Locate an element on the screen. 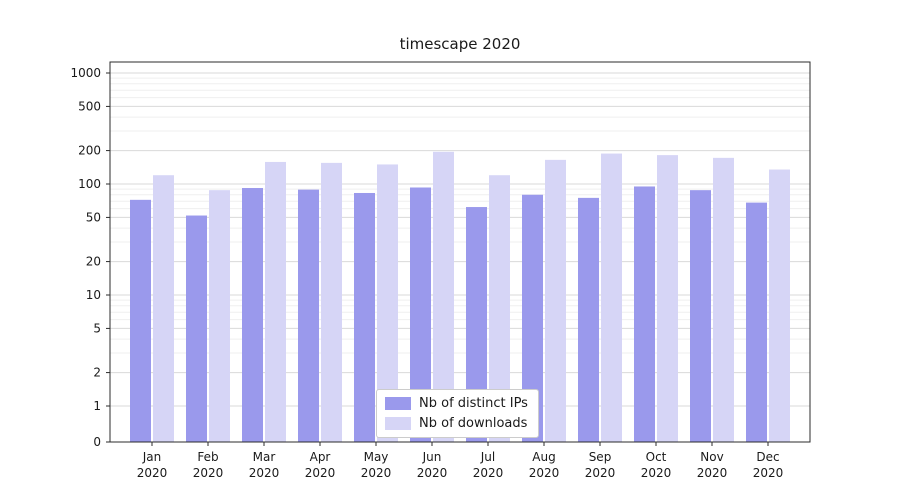 The height and width of the screenshot is (500, 900). x-tick-label-month: Feb is located at coordinates (207, 457).